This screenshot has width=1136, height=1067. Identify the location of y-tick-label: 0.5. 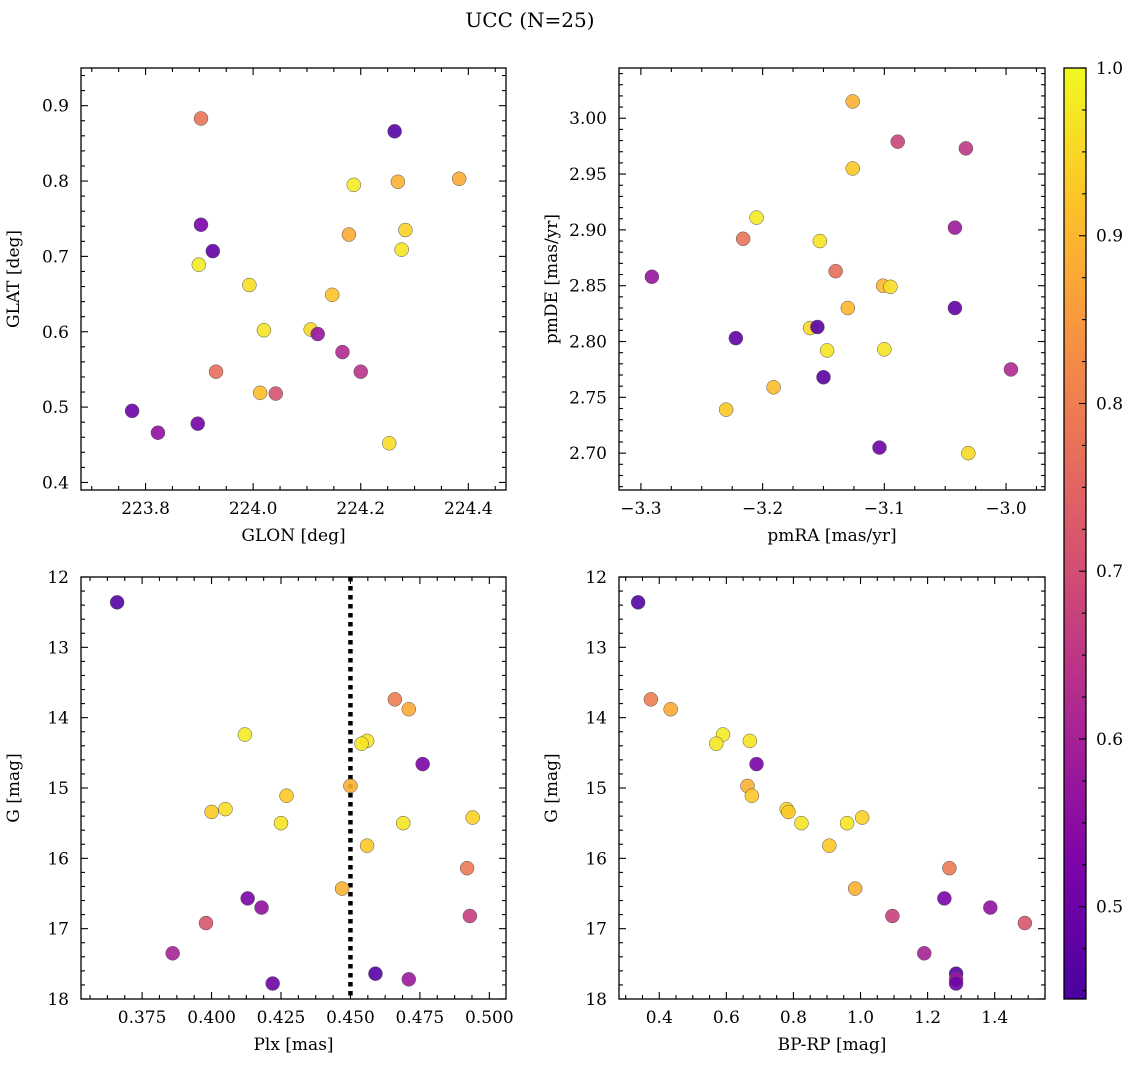
(55, 408).